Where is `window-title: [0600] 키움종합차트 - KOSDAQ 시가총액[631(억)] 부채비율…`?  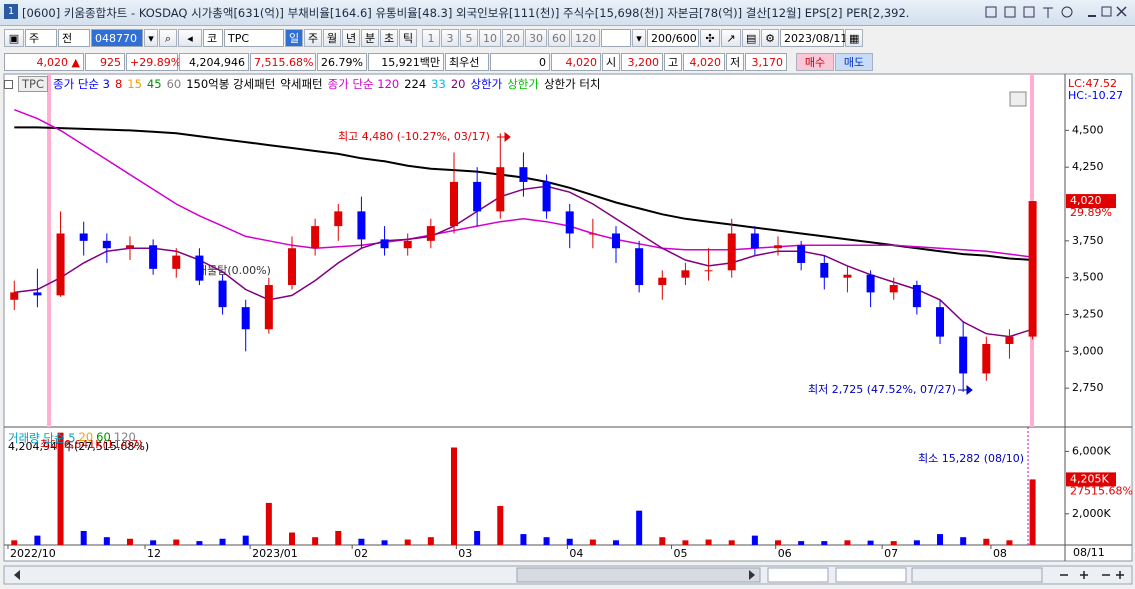
window-title: [0600] 키움종합차트 - KOSDAQ 시가총액[631(억)] 부채비율… is located at coordinates (466, 13).